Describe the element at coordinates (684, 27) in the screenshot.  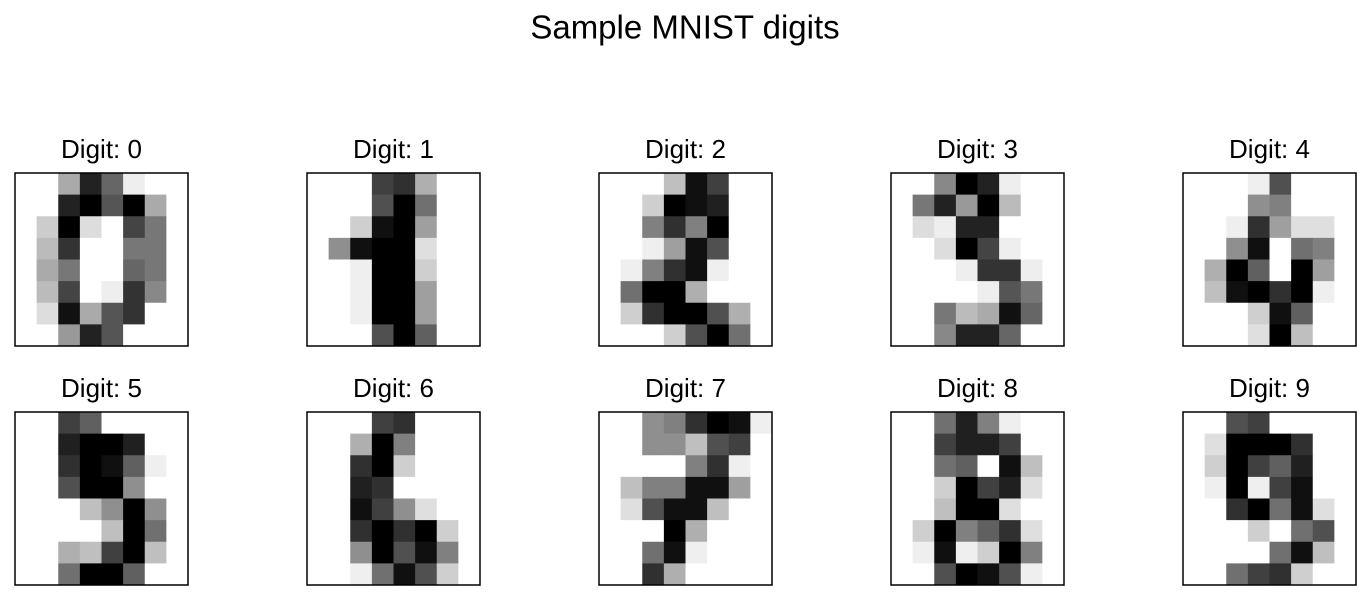
I see `figure-title: Sample MNIST digits` at that location.